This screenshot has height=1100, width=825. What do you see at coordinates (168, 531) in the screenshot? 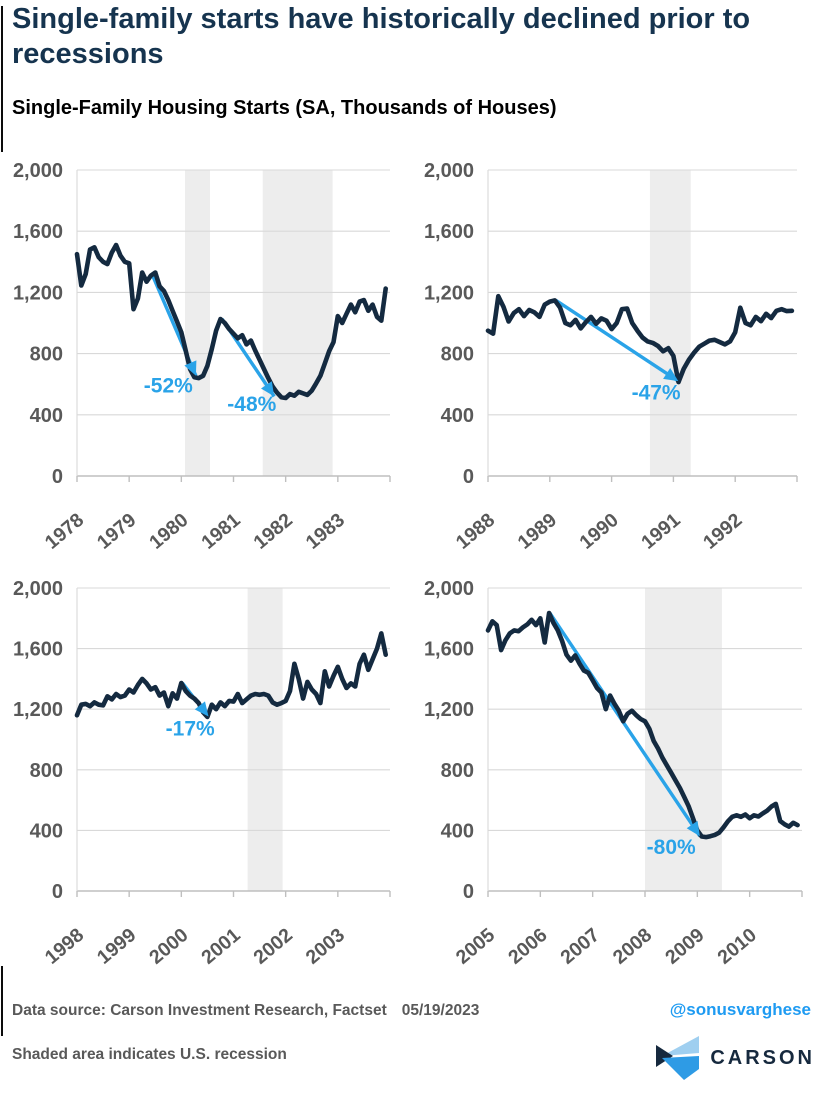
I see `x-tick-label: 1980` at bounding box center [168, 531].